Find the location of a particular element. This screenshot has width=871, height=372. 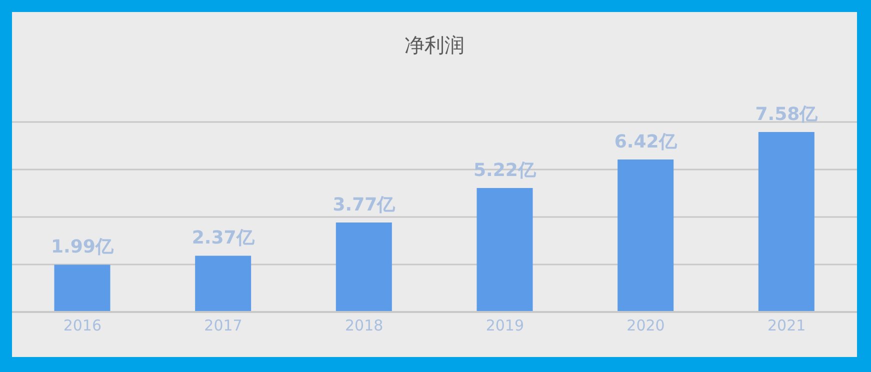

data-label: 1.99亿 is located at coordinates (82, 247).